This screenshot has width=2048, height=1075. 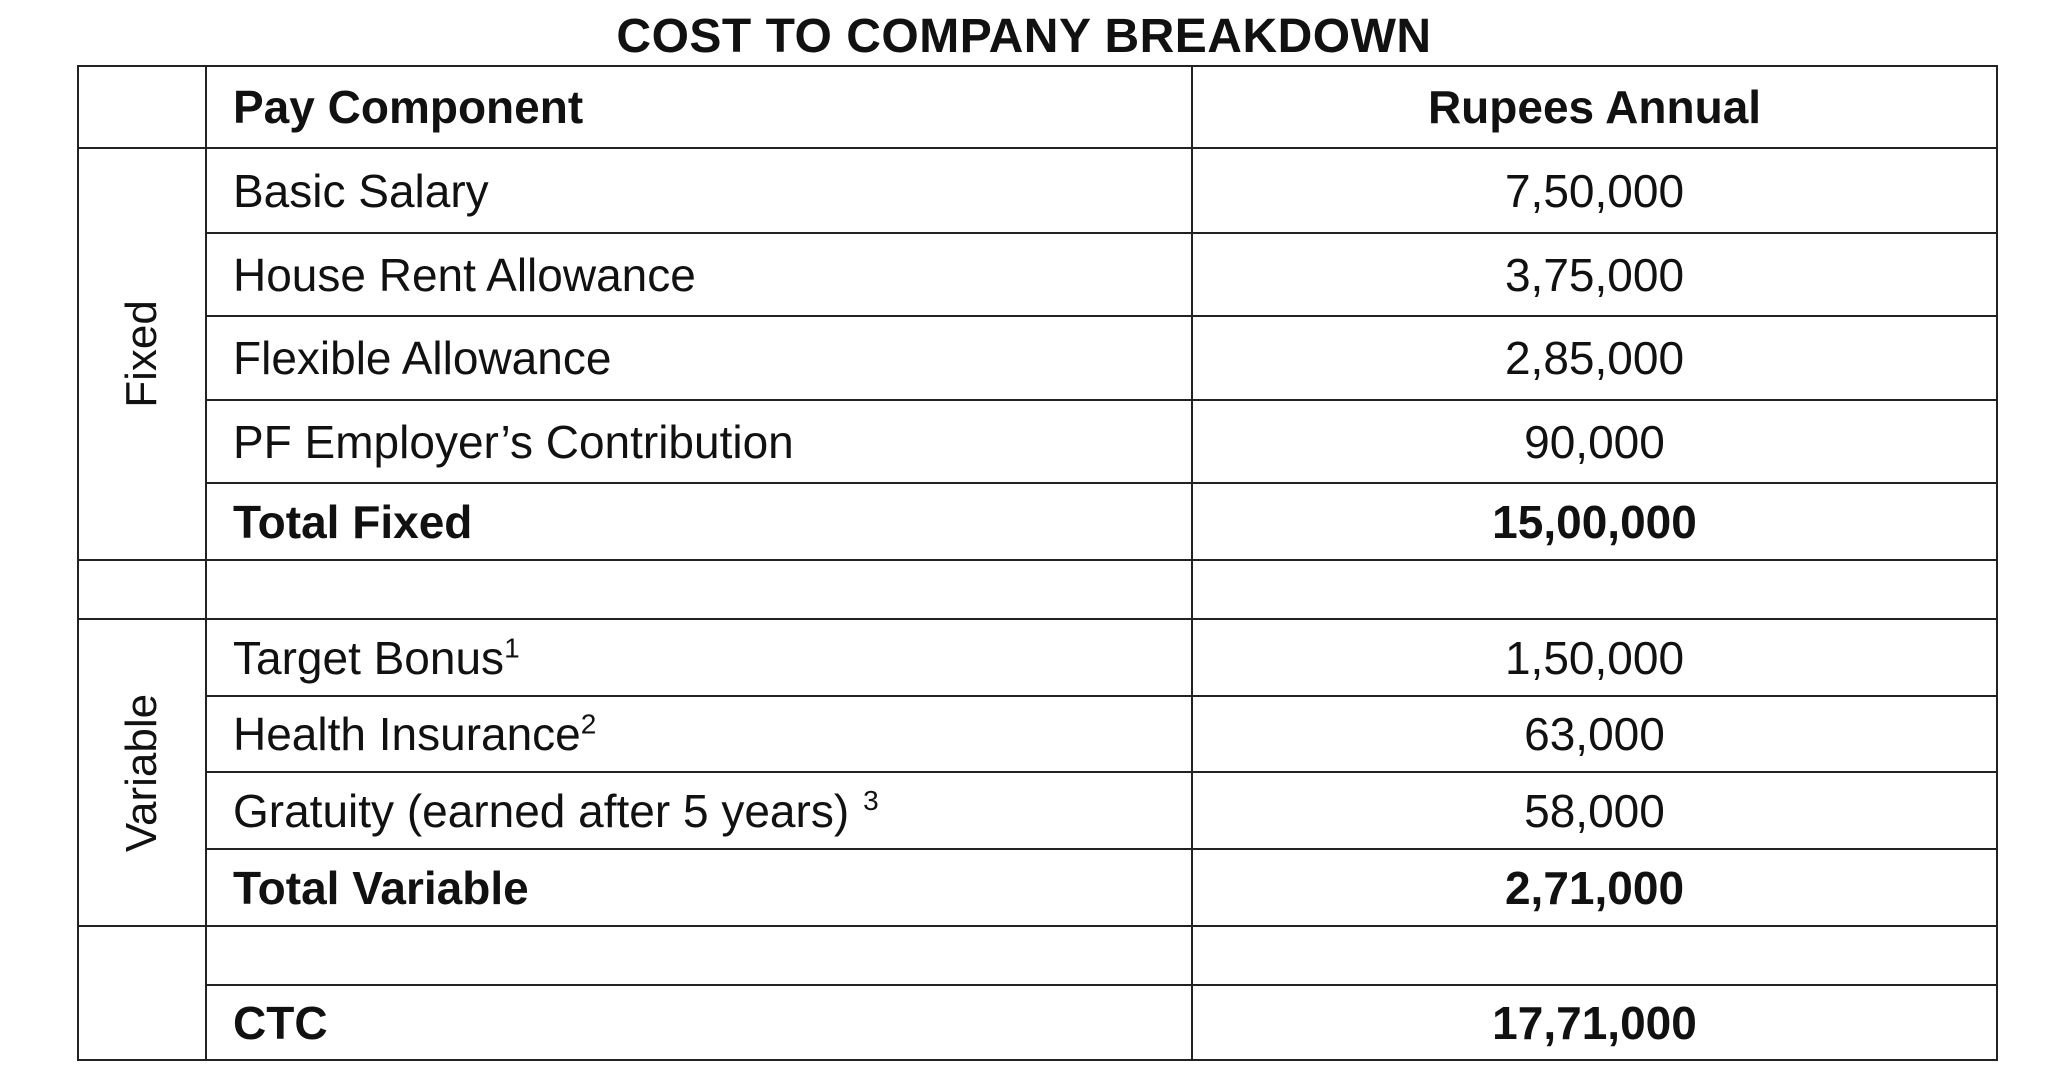 What do you see at coordinates (1594, 734) in the screenshot?
I see `amount-health-insurance: 63,000` at bounding box center [1594, 734].